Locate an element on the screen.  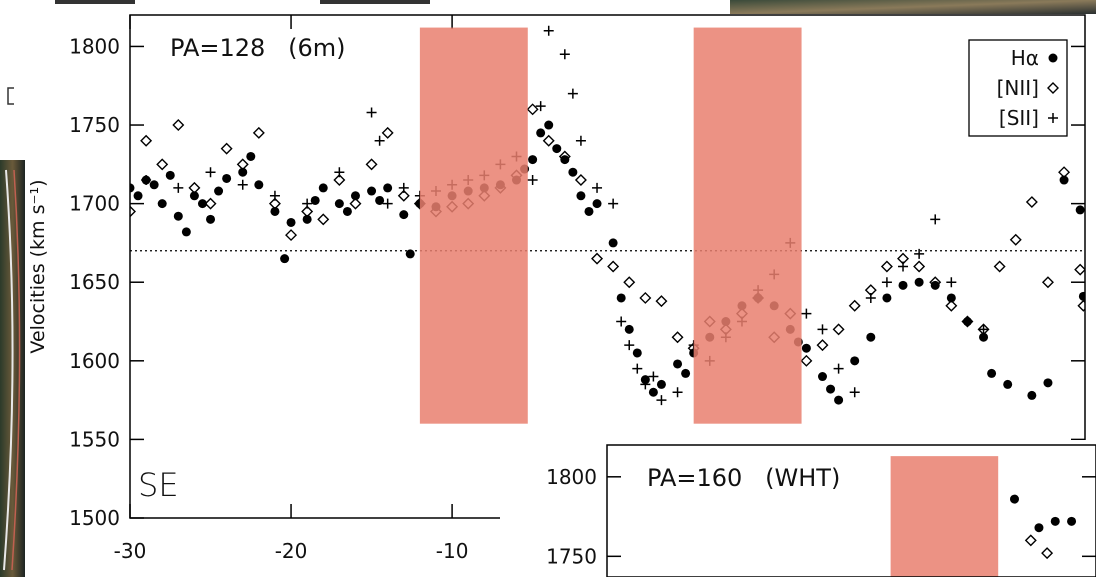
y-tick-label: 1600 is located at coordinates (94, 361).